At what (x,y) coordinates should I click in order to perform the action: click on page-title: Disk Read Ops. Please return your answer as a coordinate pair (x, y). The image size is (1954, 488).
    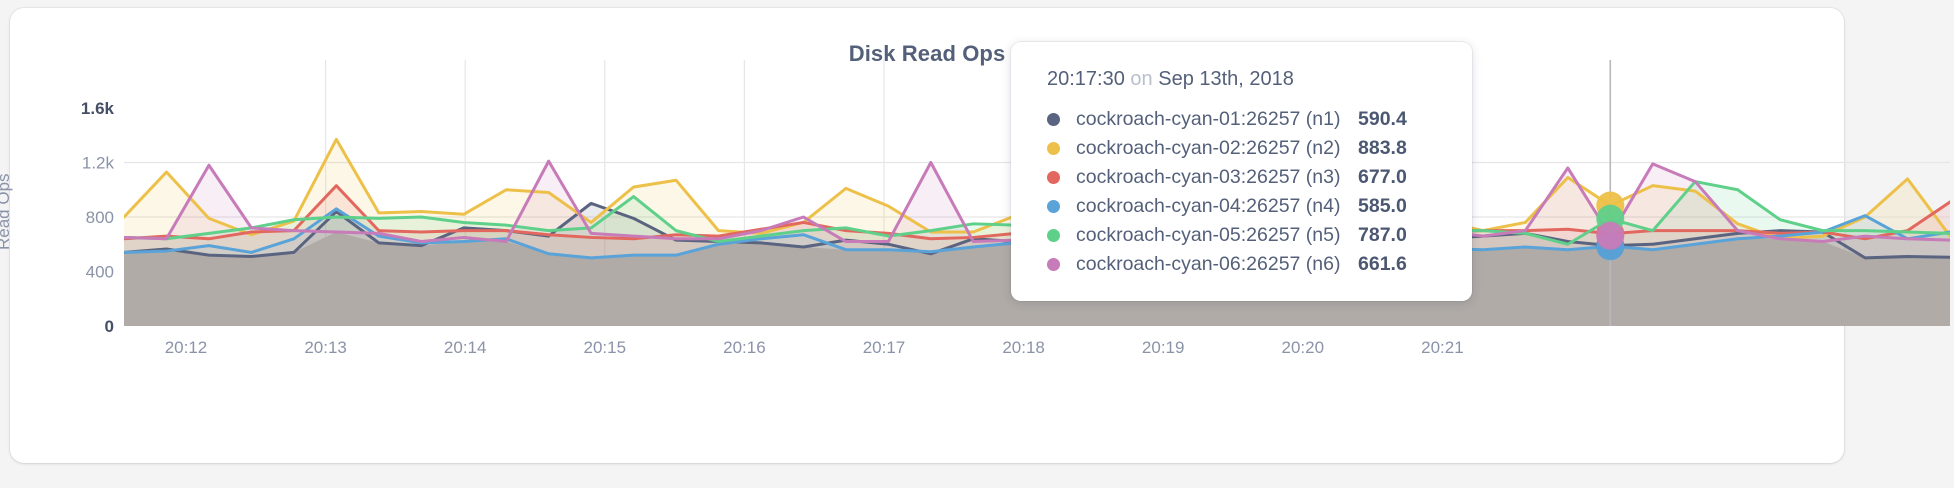
    Looking at the image, I should click on (927, 53).